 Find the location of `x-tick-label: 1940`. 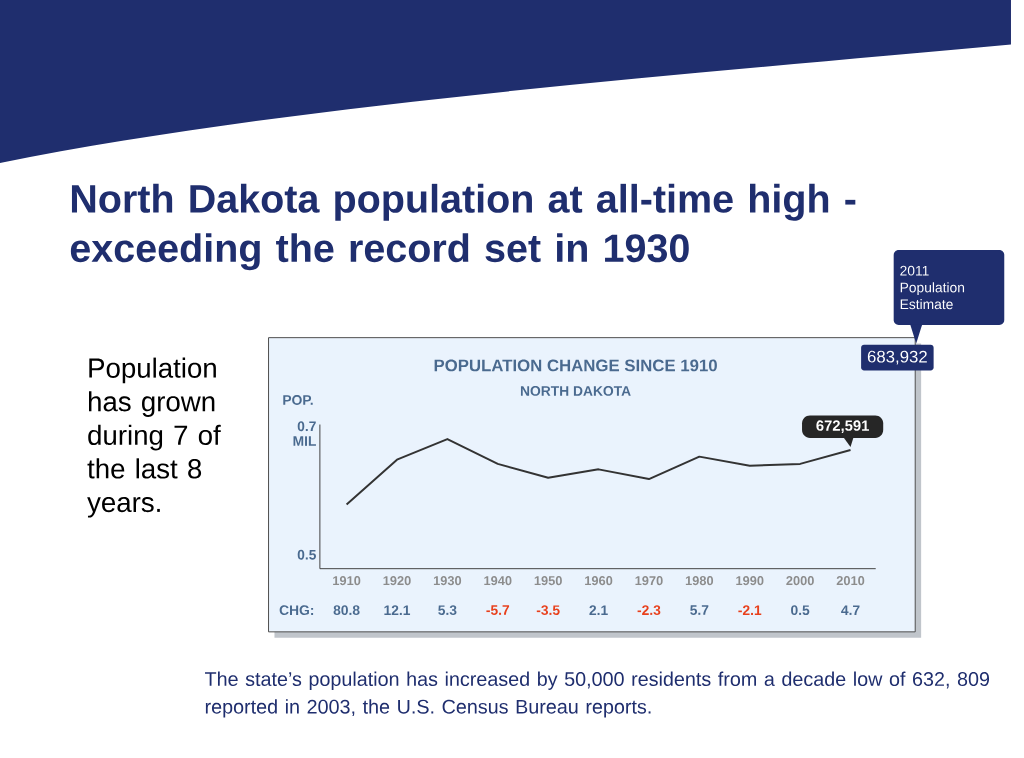

x-tick-label: 1940 is located at coordinates (498, 581).